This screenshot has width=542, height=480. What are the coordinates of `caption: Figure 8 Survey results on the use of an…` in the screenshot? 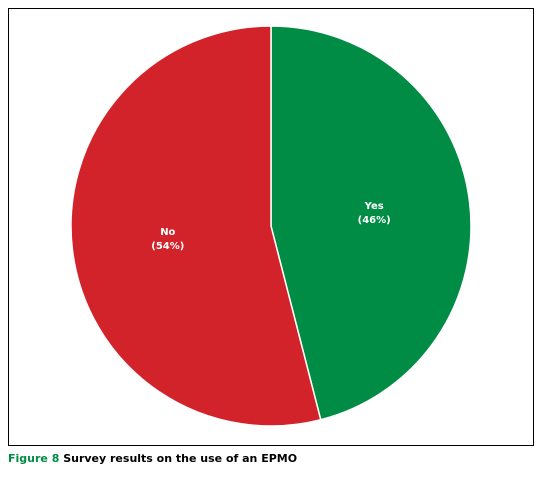 It's located at (152, 458).